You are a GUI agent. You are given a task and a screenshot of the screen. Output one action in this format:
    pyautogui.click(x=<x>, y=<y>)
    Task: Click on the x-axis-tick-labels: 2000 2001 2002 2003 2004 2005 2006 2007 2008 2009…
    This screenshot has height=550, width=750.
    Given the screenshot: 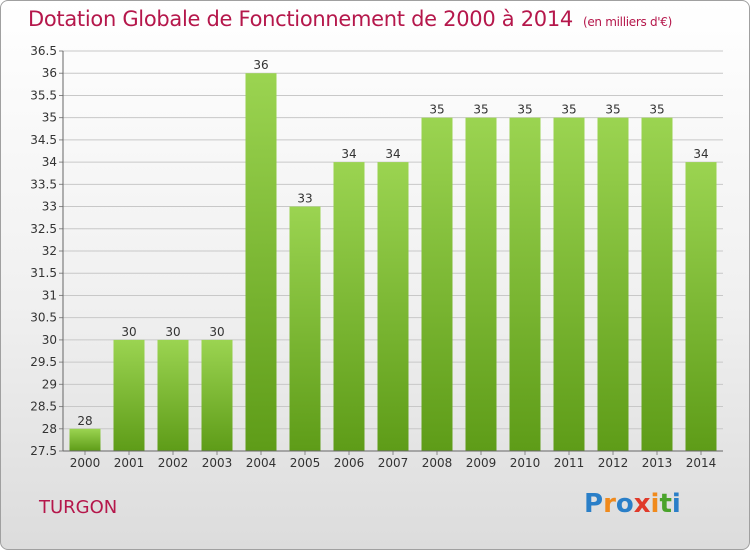 What is the action you would take?
    pyautogui.click(x=393, y=460)
    